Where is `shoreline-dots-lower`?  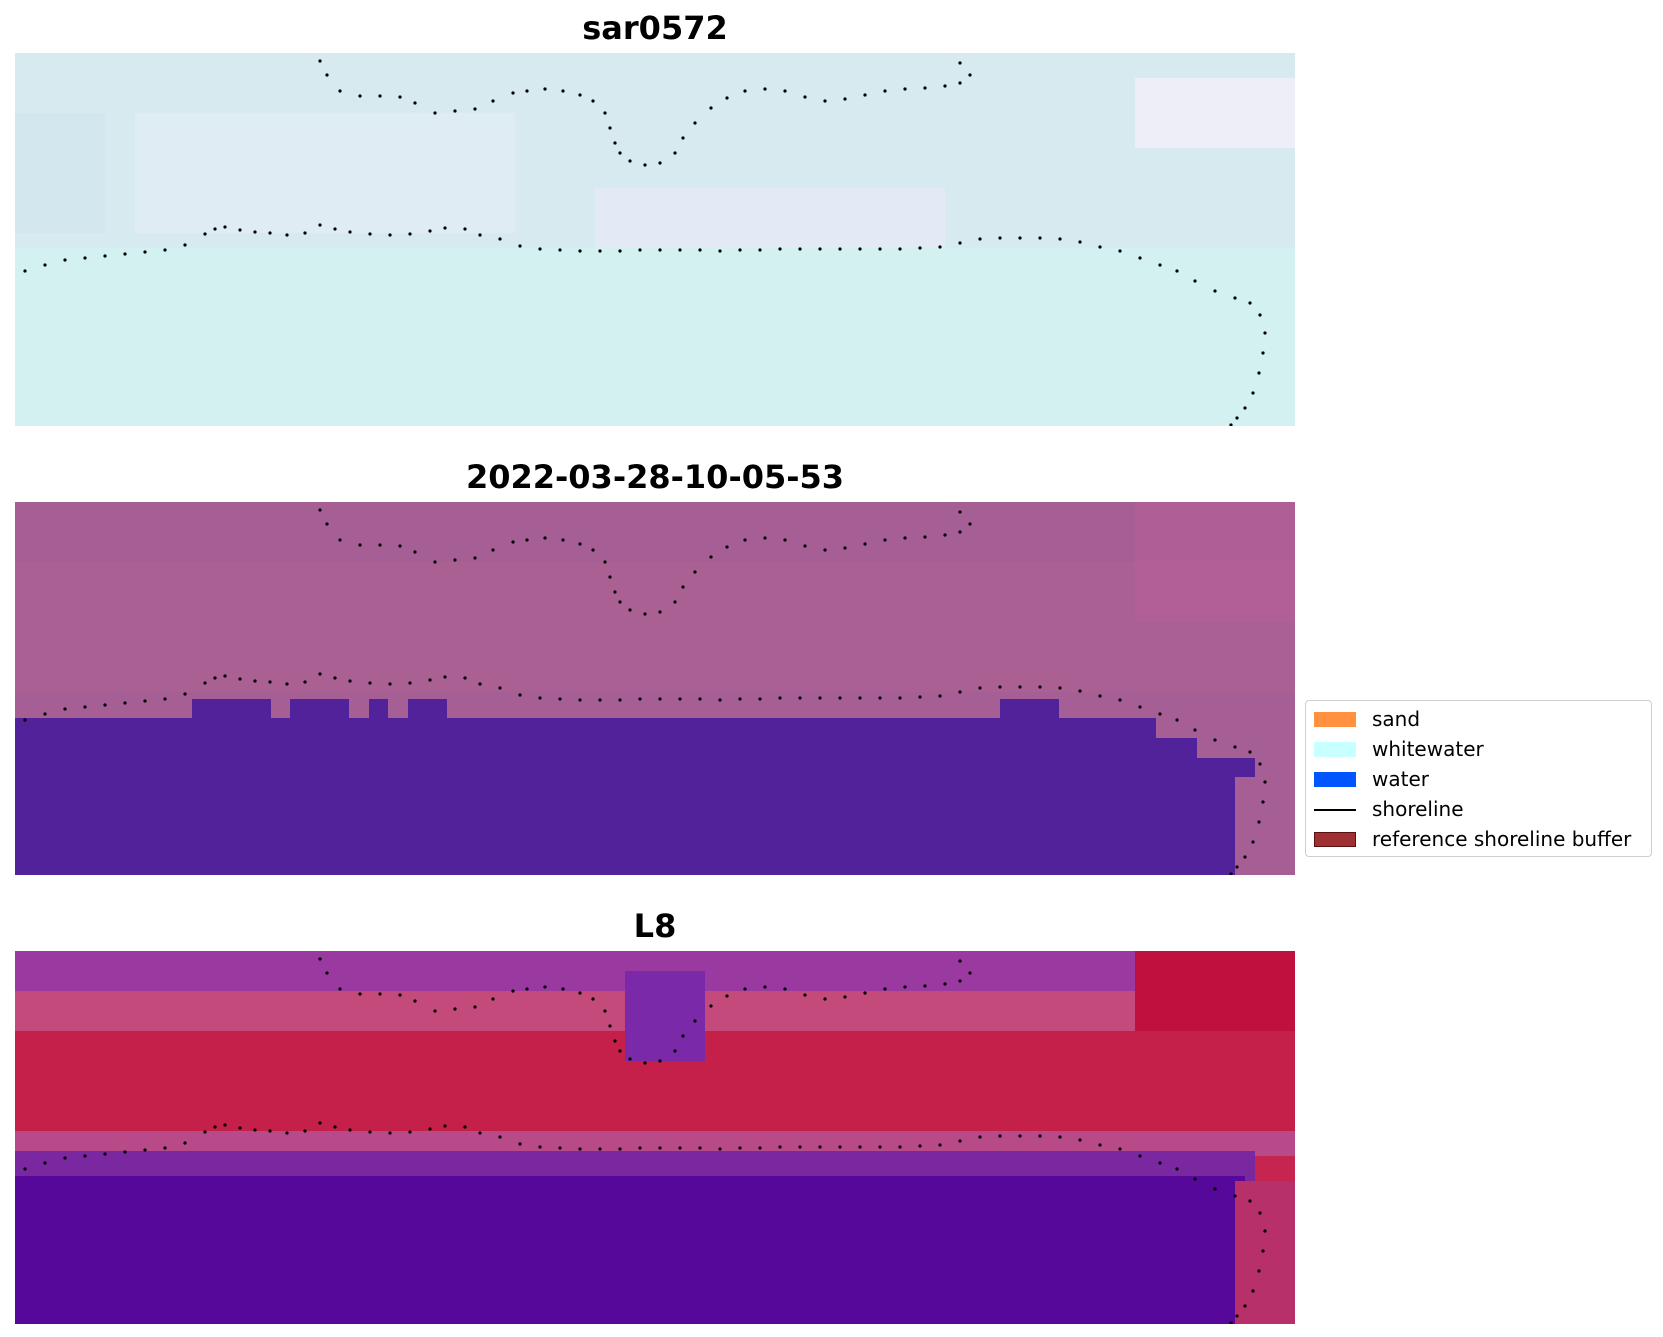 shoreline-dots-lower is located at coordinates (645, 324).